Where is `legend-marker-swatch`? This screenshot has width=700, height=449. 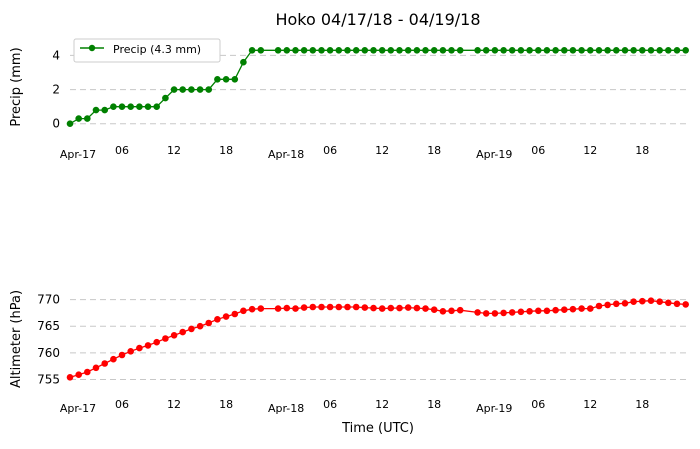 legend-marker-swatch is located at coordinates (92, 48).